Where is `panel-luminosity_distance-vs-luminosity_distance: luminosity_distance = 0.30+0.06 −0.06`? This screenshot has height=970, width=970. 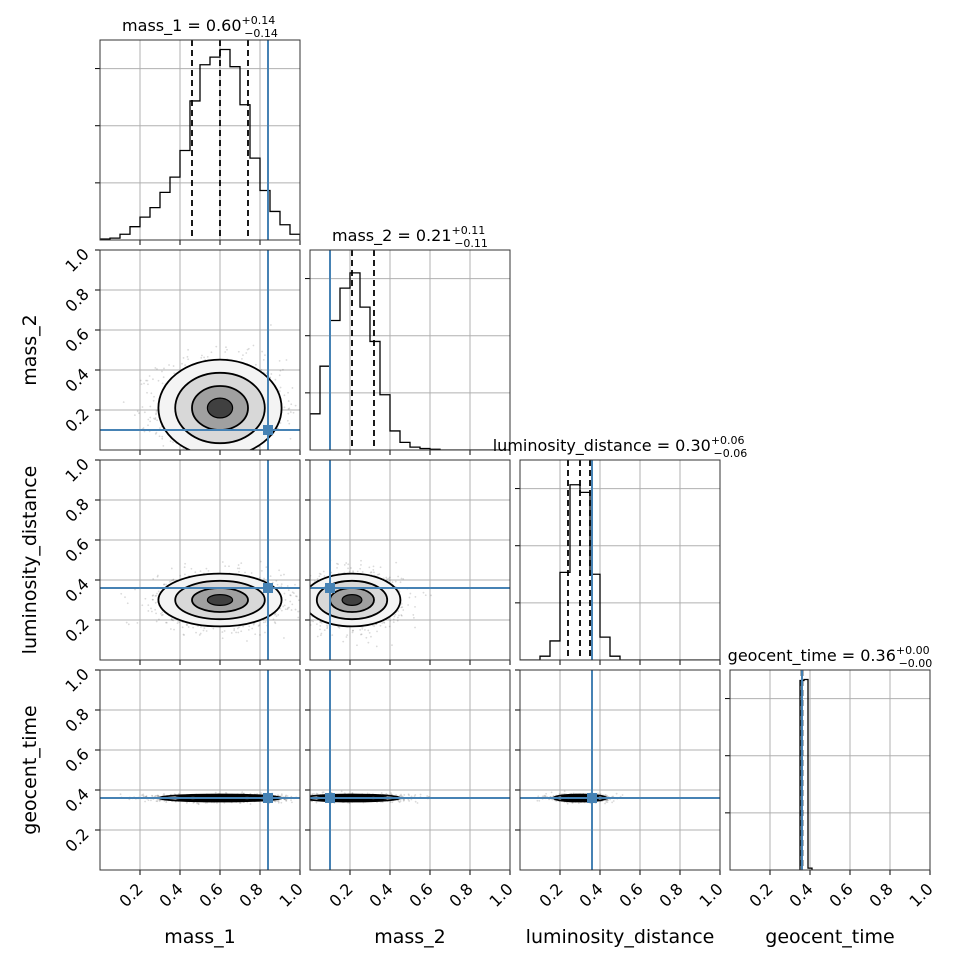
panel-luminosity_distance-vs-luminosity_distance: luminosity_distance = 0.30+0.06 −0.06 is located at coordinates (620, 549).